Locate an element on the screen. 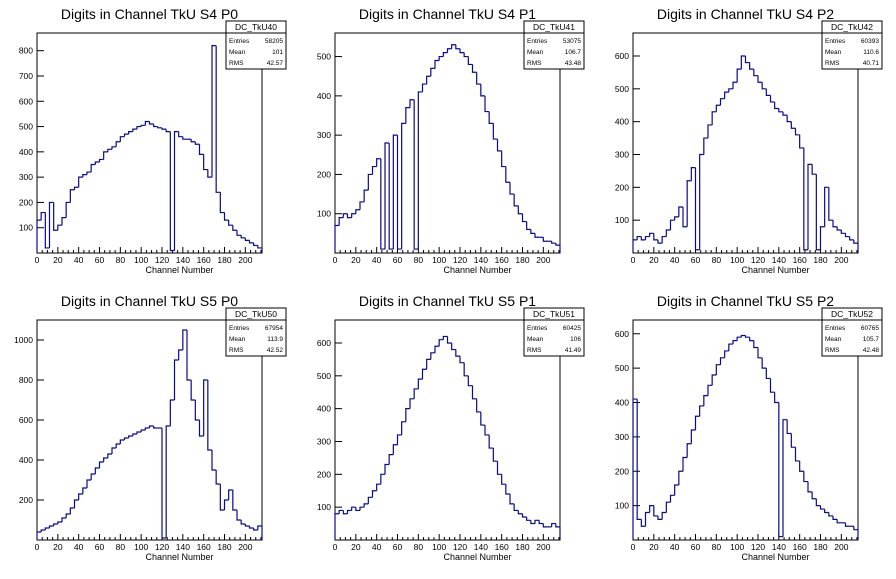 This screenshot has width=896, height=579. stats-value: 43.48 is located at coordinates (573, 63).